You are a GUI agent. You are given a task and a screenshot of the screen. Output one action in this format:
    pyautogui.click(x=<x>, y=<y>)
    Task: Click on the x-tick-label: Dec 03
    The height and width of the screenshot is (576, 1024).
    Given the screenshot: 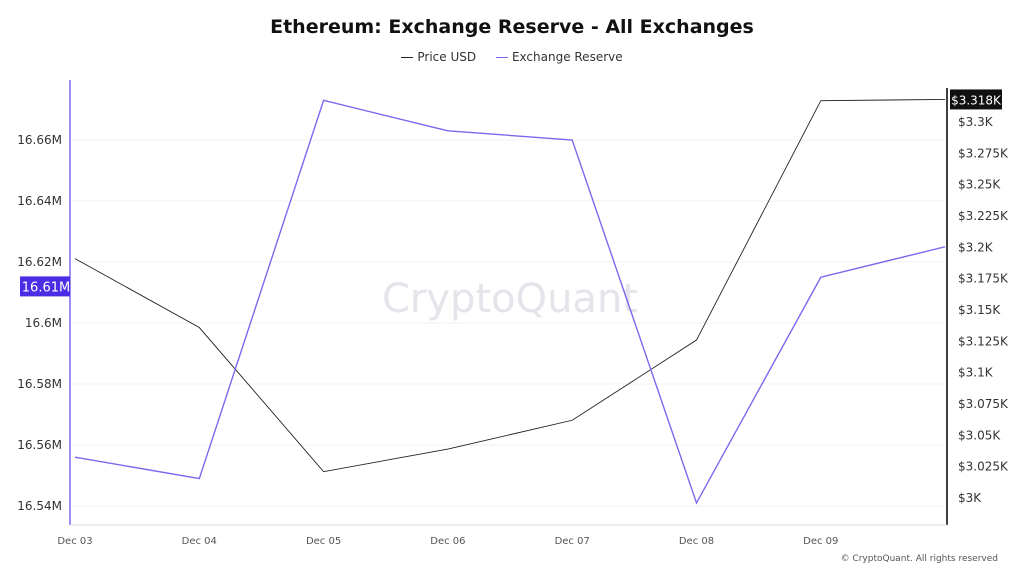 What is the action you would take?
    pyautogui.click(x=74, y=541)
    